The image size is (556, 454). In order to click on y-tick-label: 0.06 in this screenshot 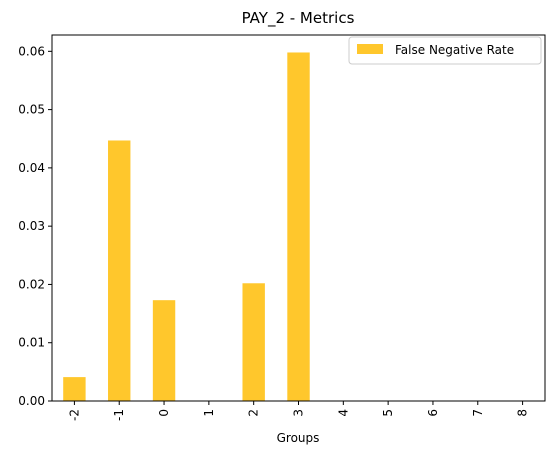, I will do `click(31, 51)`.